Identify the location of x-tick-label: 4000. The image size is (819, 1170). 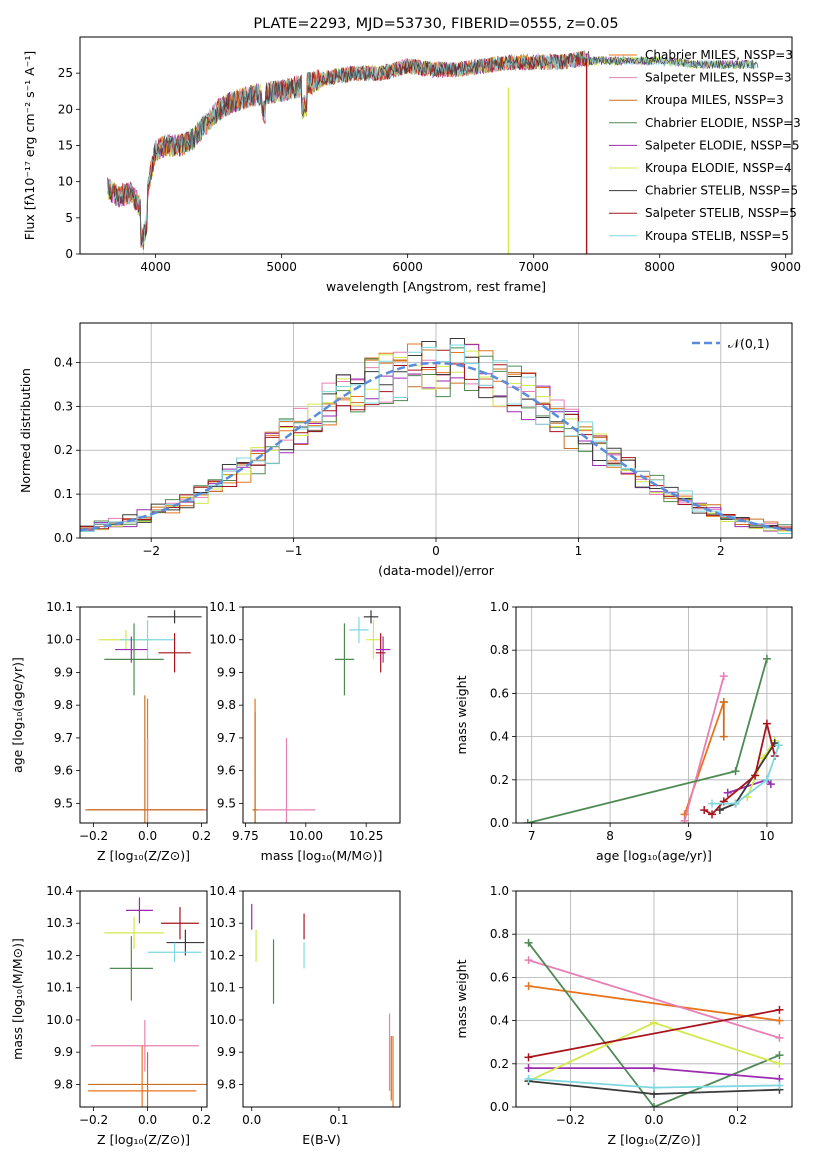
(155, 267).